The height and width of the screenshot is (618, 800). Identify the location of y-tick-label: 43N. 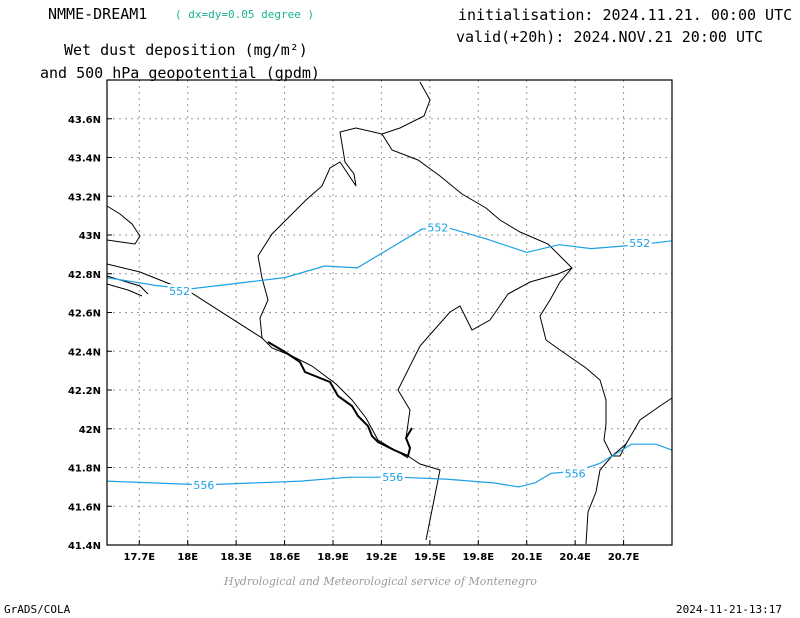
(90, 236).